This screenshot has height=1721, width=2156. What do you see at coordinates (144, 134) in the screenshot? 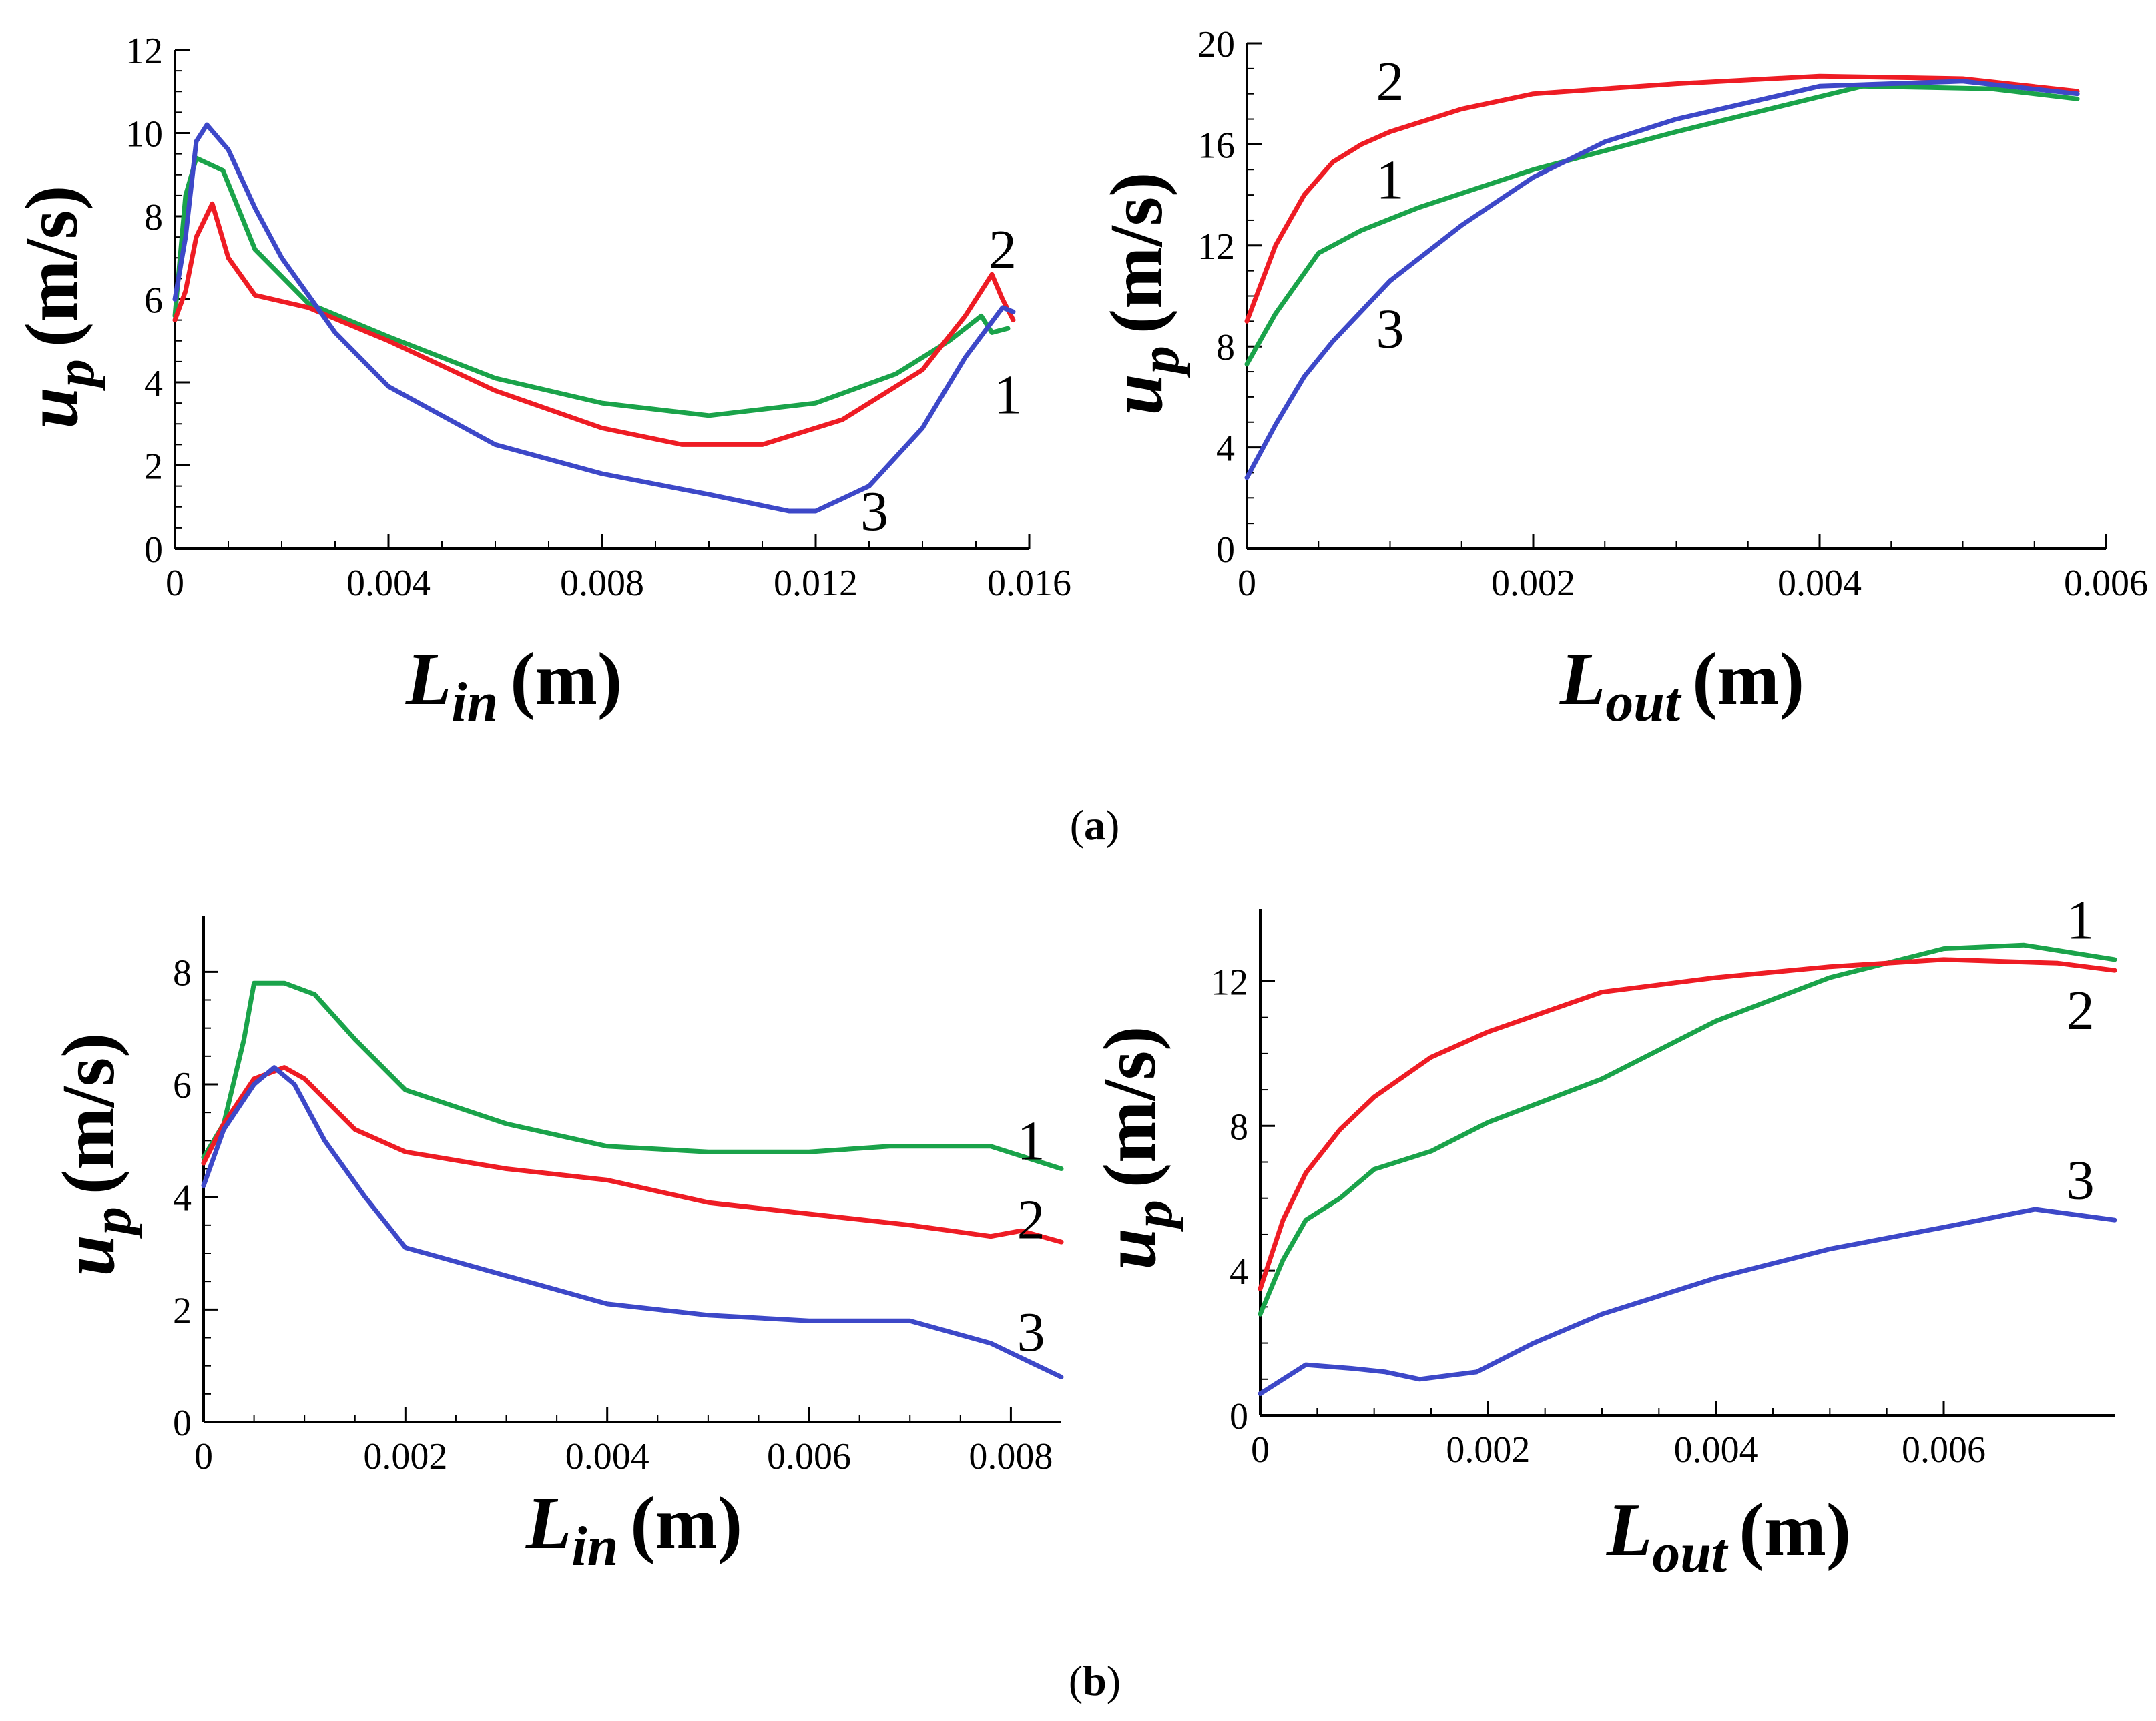
I see `y-tick-label: 10` at bounding box center [144, 134].